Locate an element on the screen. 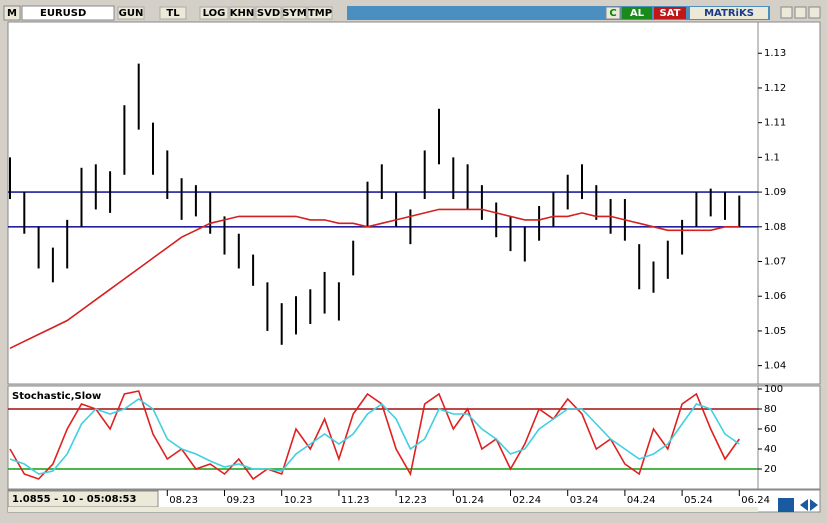 The image size is (827, 523). y-tick-label: 1.07 is located at coordinates (775, 262).